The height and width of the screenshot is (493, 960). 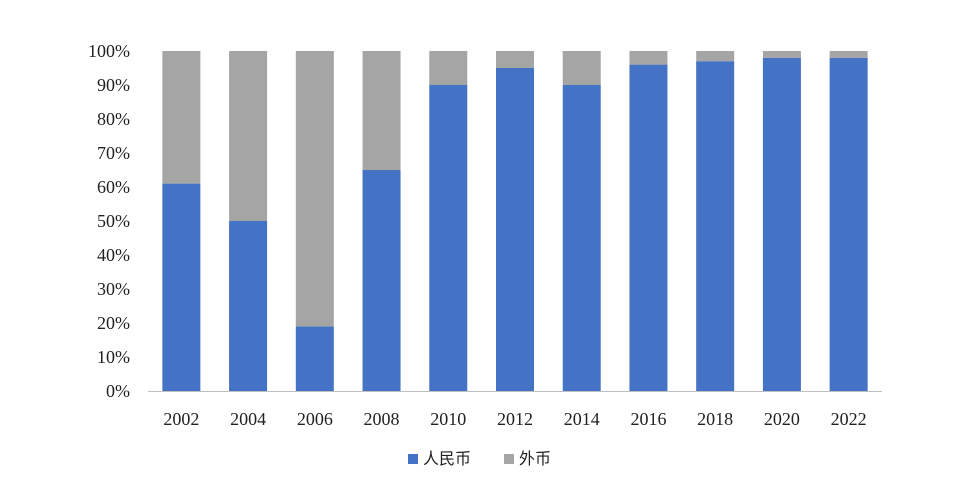 What do you see at coordinates (382, 419) in the screenshot?
I see `x-tick-label: 2008` at bounding box center [382, 419].